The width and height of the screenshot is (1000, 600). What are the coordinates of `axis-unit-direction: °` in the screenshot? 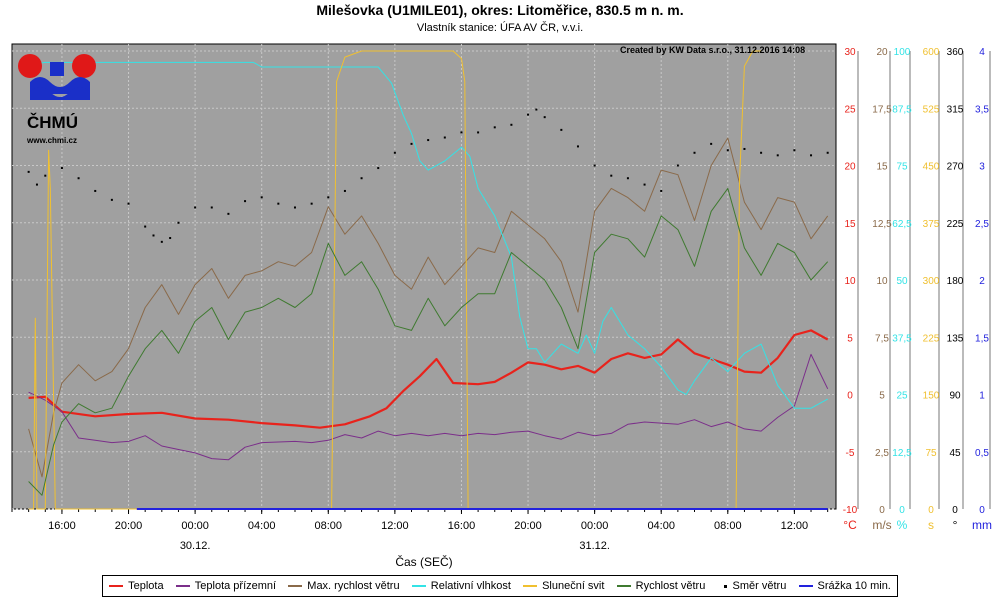 It's located at (955, 525).